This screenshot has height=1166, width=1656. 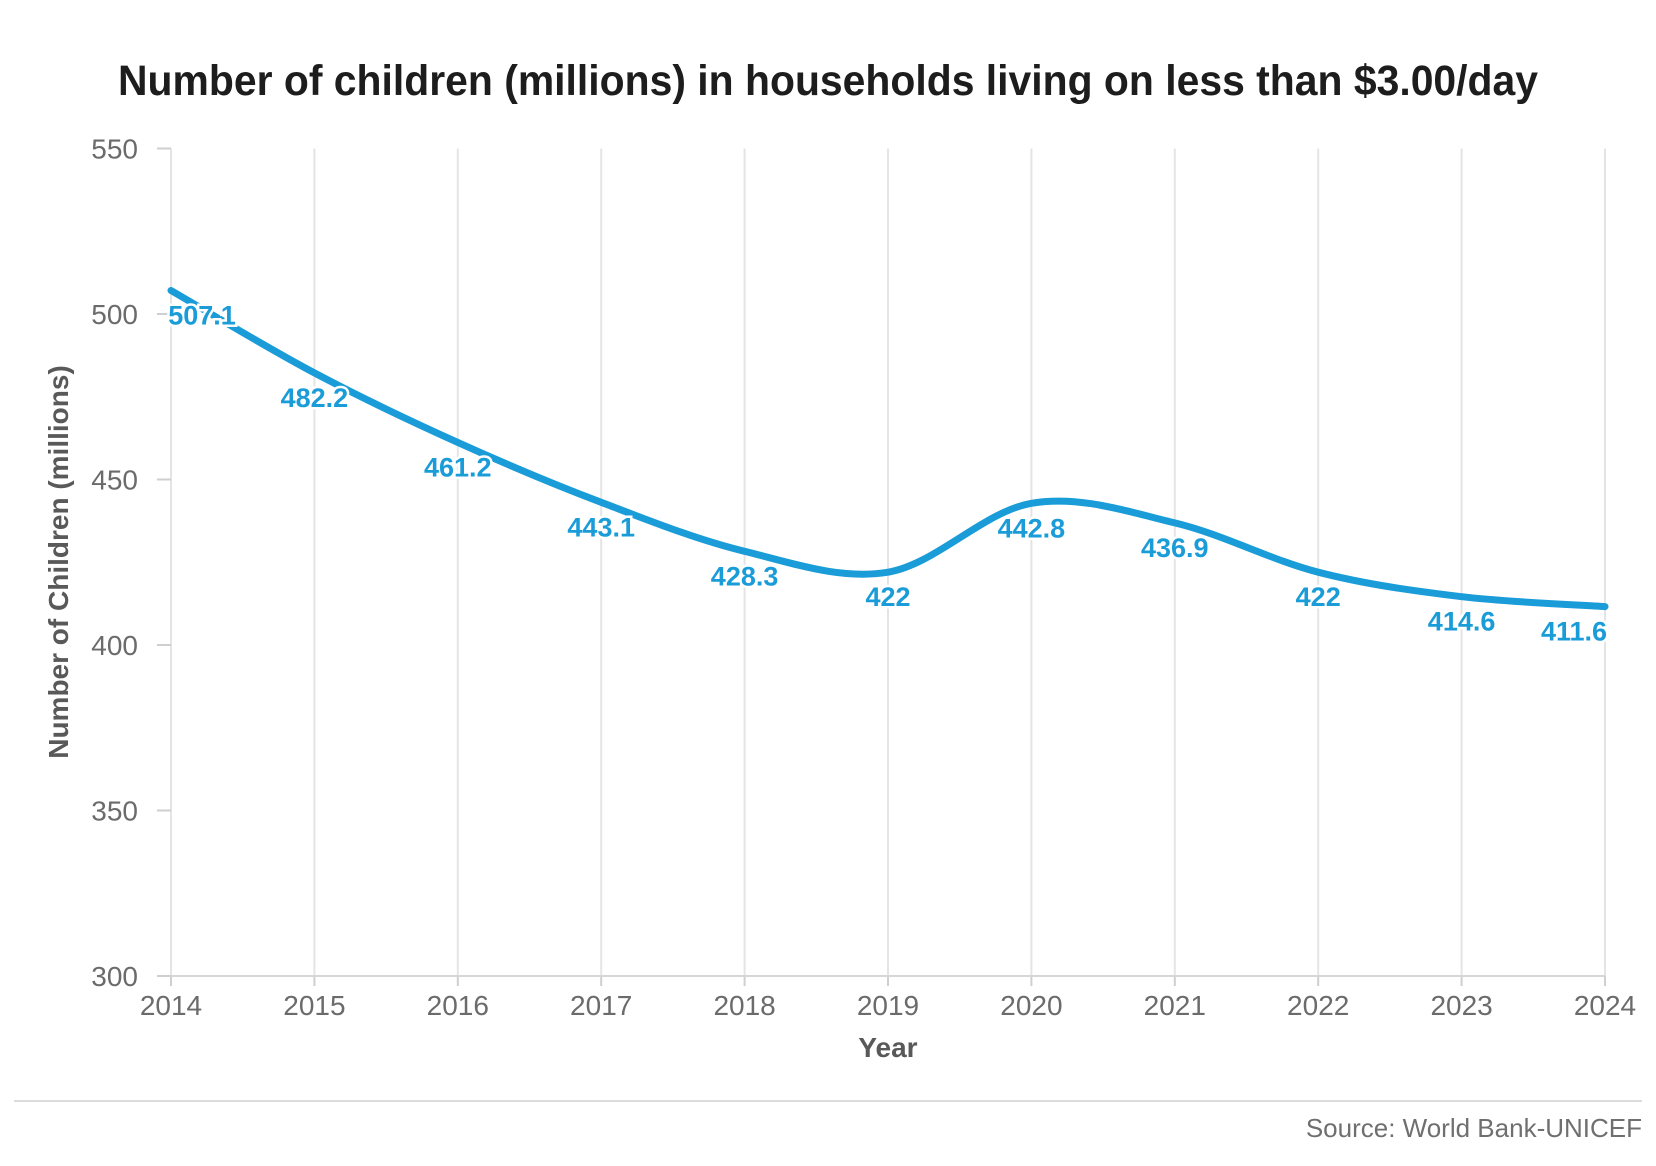 What do you see at coordinates (458, 467) in the screenshot?
I see `data-point-label: 461.2` at bounding box center [458, 467].